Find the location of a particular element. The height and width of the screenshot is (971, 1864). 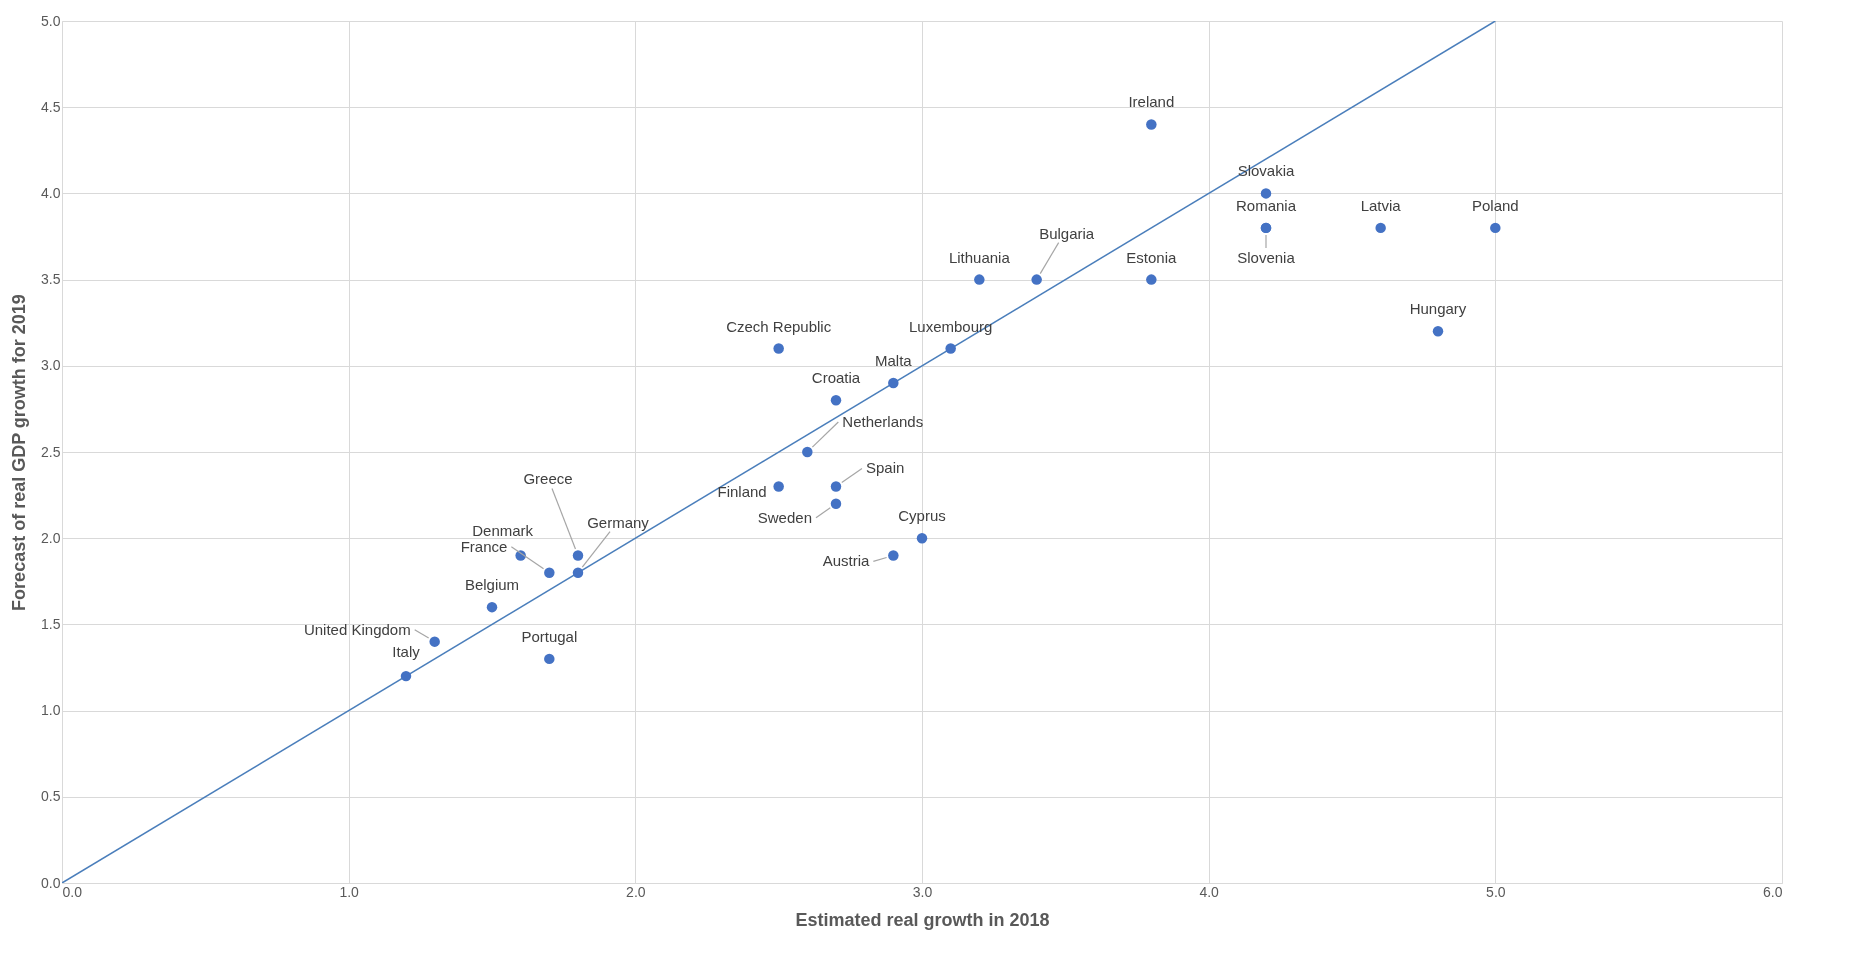

annotation: Finland is located at coordinates (742, 492).